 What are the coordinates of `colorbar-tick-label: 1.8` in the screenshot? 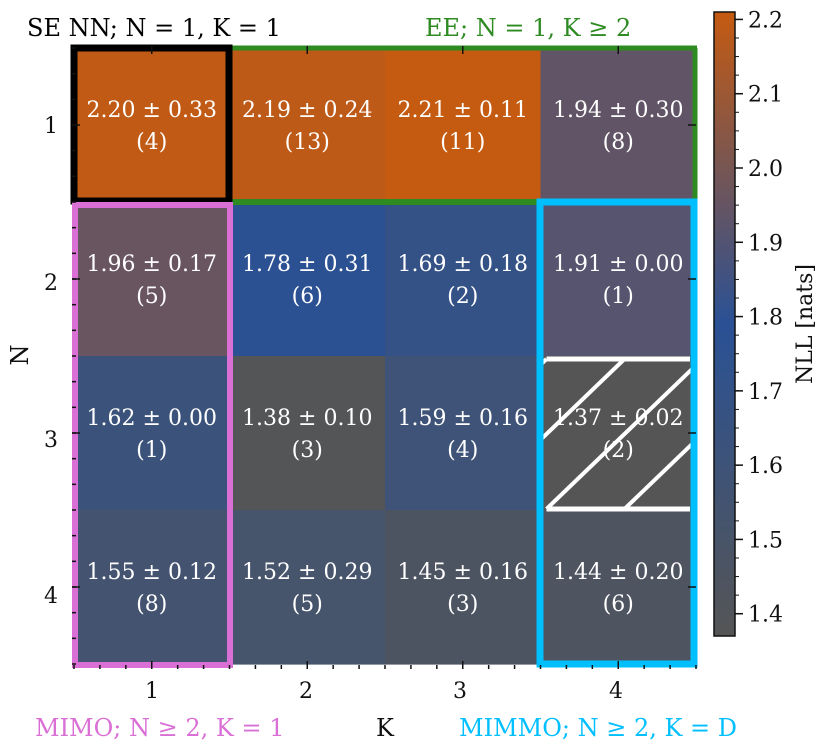 It's located at (765, 318).